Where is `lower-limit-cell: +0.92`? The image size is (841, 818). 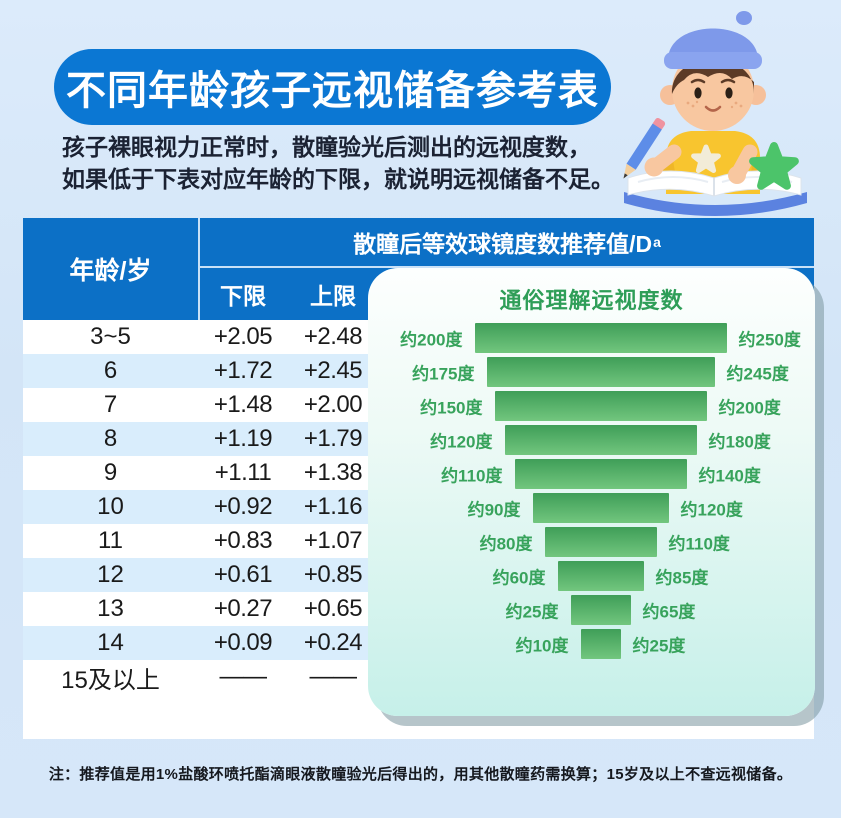
lower-limit-cell: +0.92 is located at coordinates (243, 506).